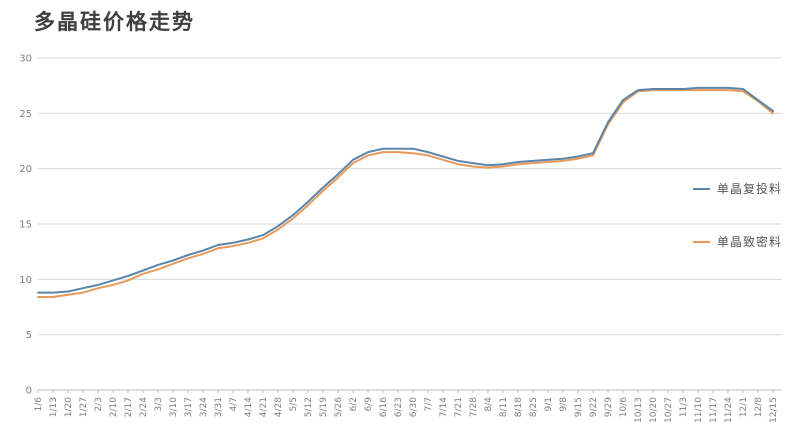  Describe the element at coordinates (294, 404) in the screenshot. I see `x-axis-tick-label: 5/5` at that location.